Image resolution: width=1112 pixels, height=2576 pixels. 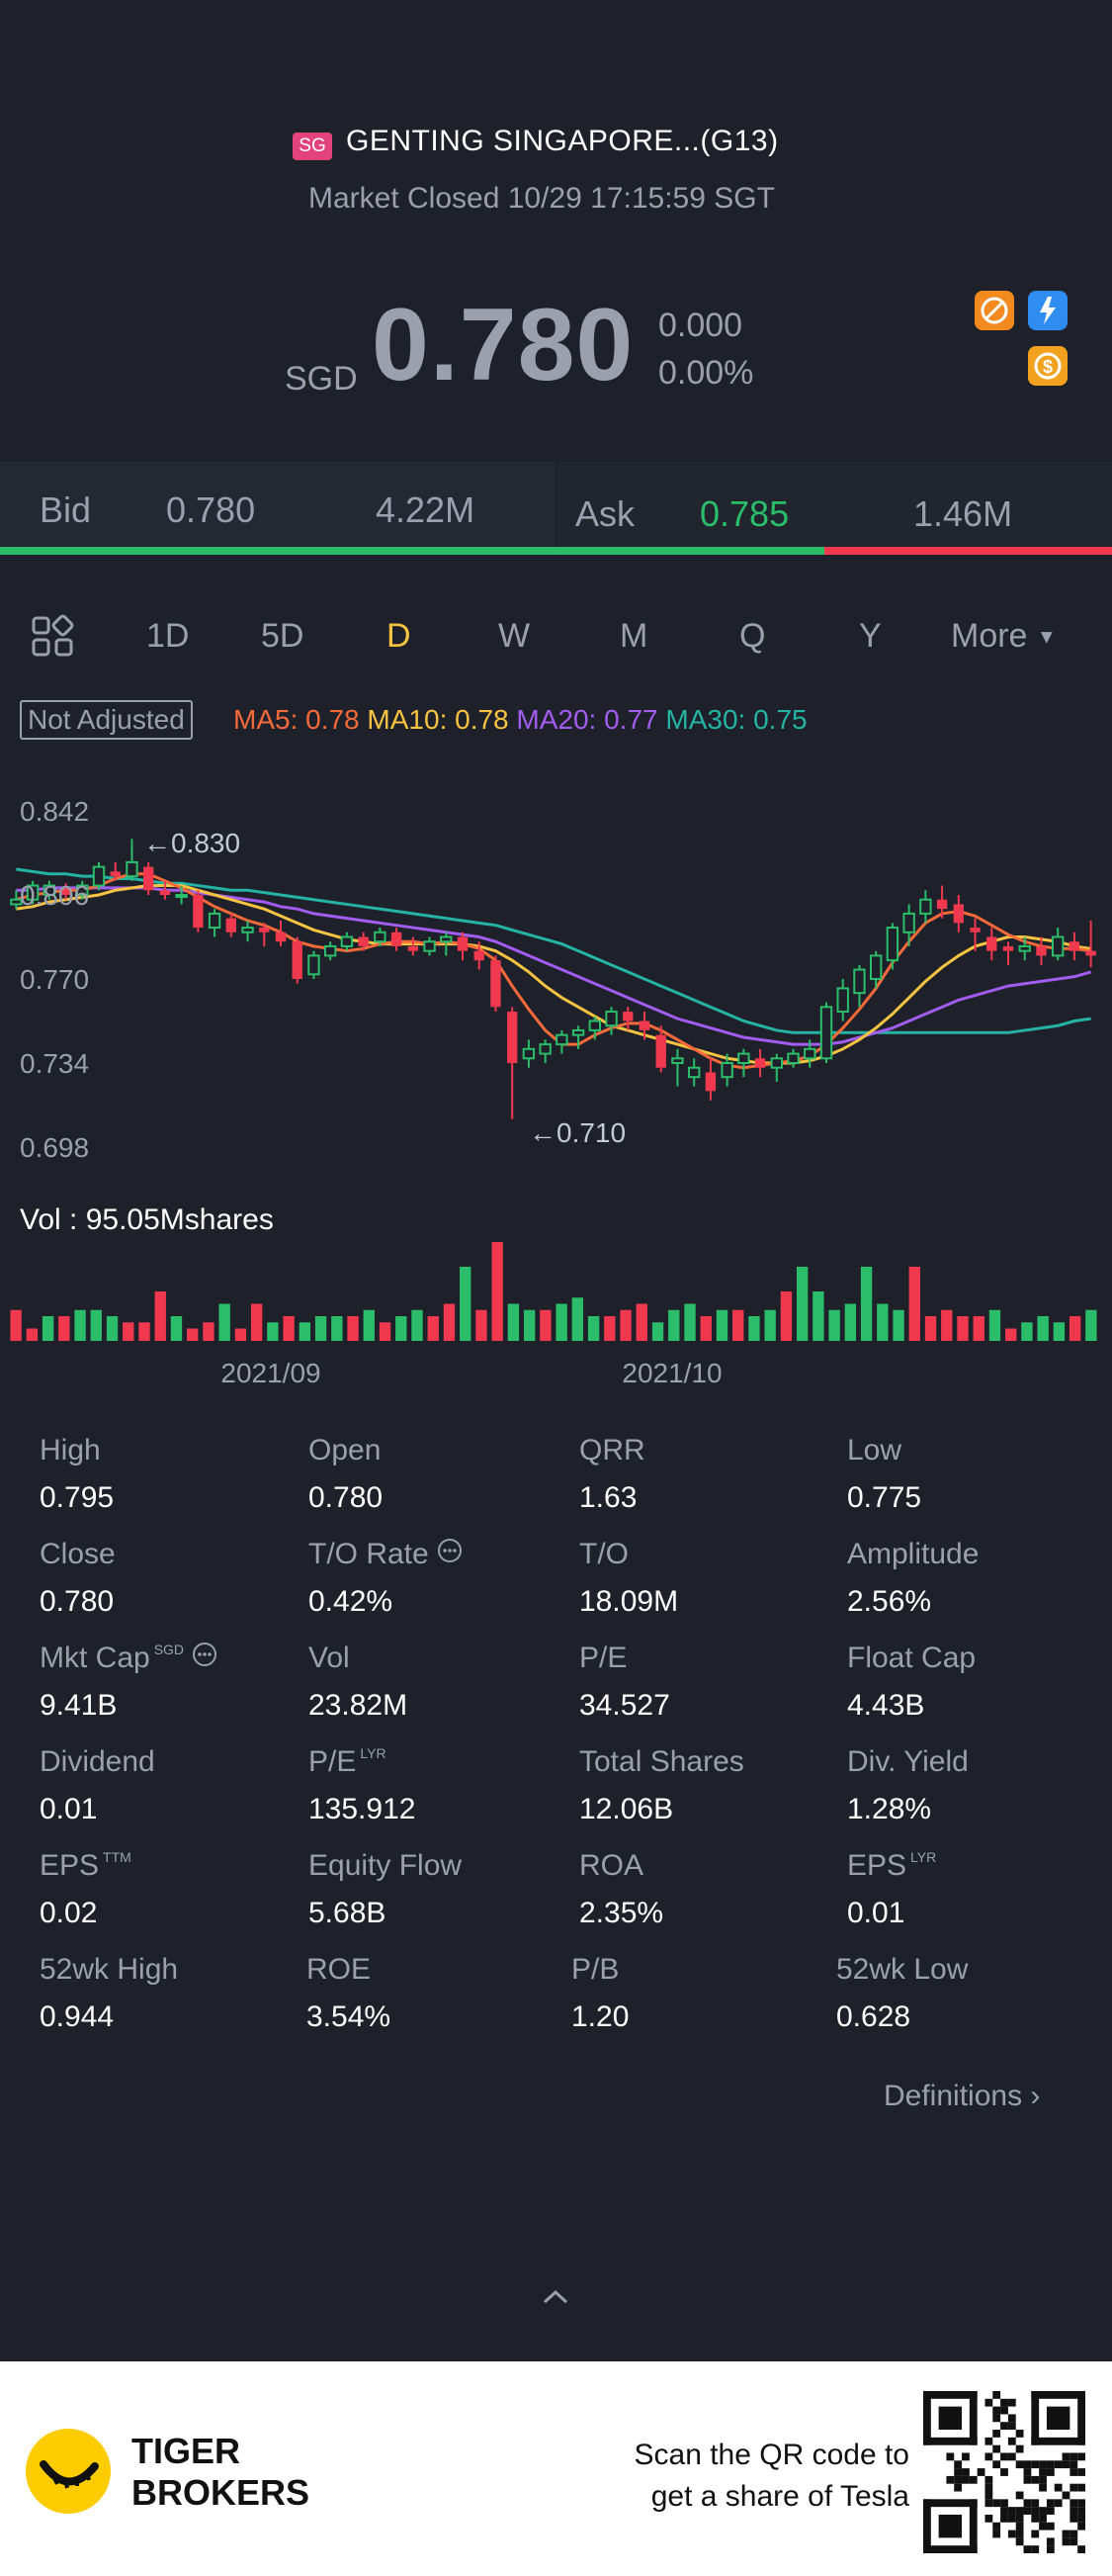 I want to click on tab-w: W, so click(x=514, y=636).